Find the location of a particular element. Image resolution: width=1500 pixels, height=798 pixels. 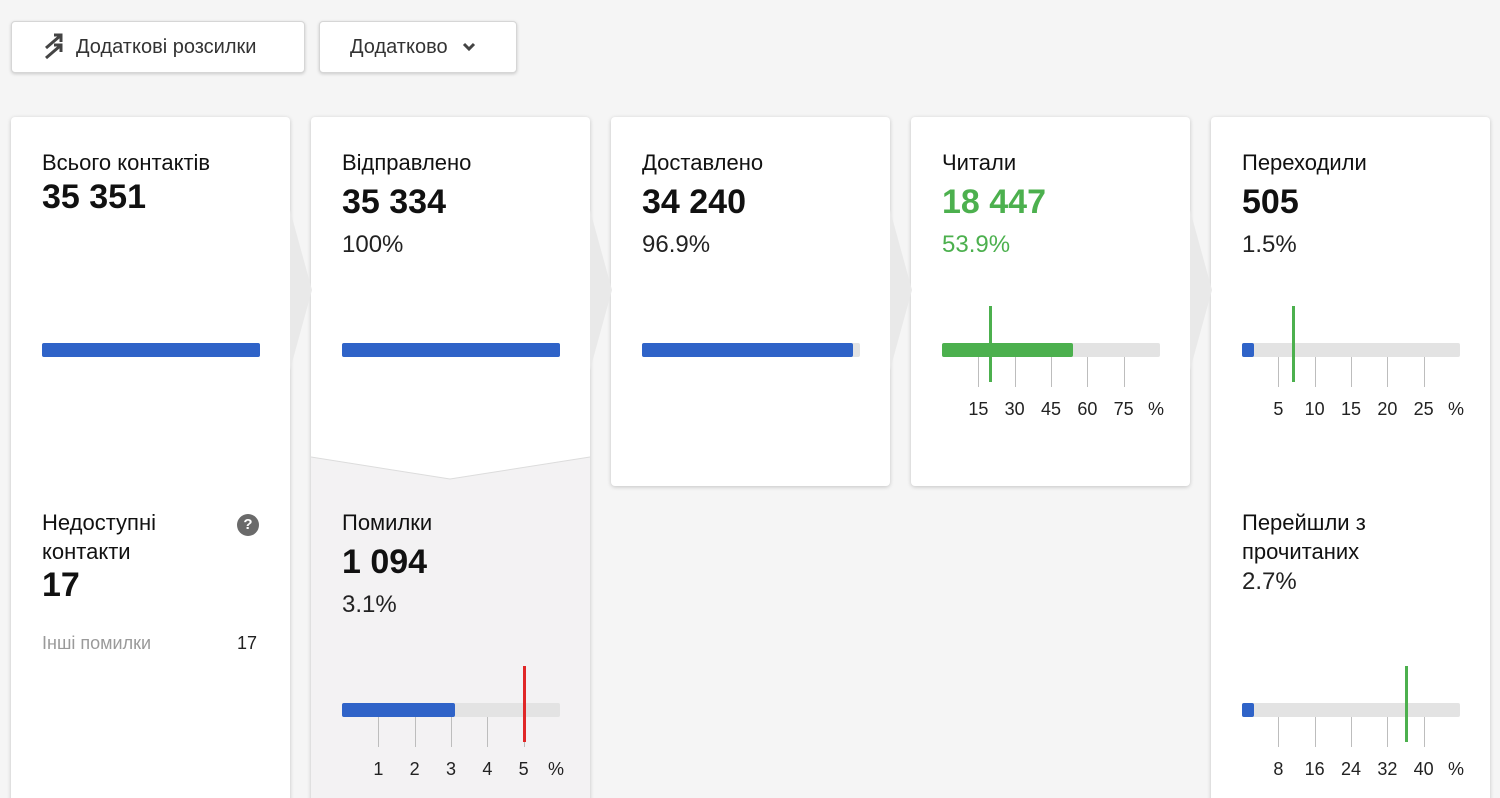

scale-tick-label: 25 is located at coordinates (1423, 409).